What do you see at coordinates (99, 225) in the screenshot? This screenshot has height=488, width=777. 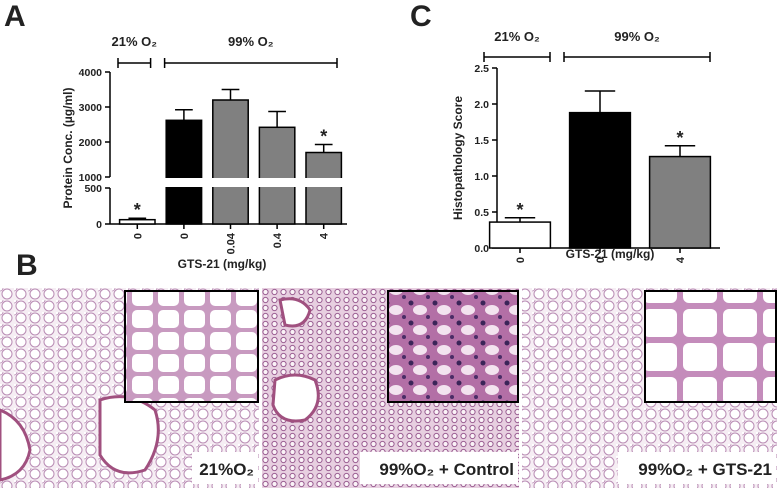 I see `y-tick-label: 0` at bounding box center [99, 225].